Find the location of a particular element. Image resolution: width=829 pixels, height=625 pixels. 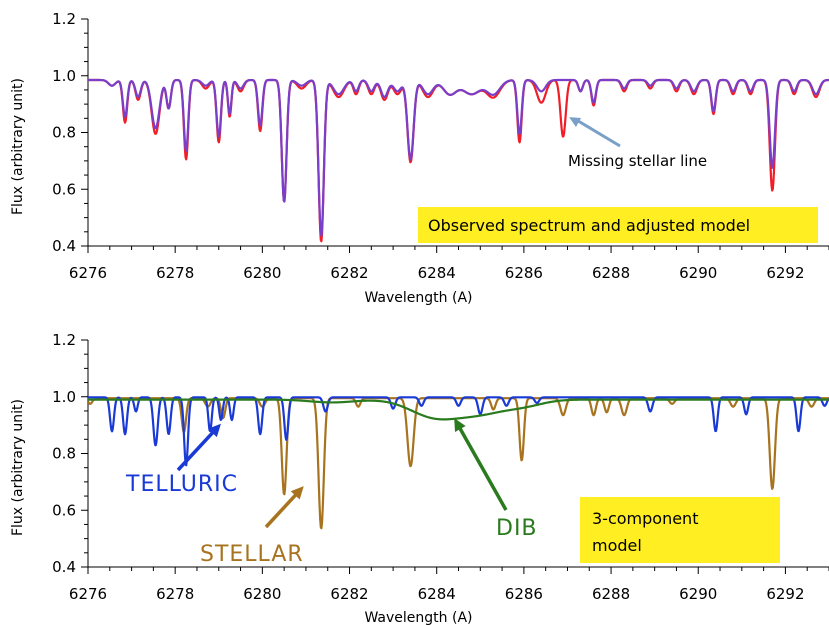

annotation-missing-stellar-line: Missing stellar line is located at coordinates (637, 161).